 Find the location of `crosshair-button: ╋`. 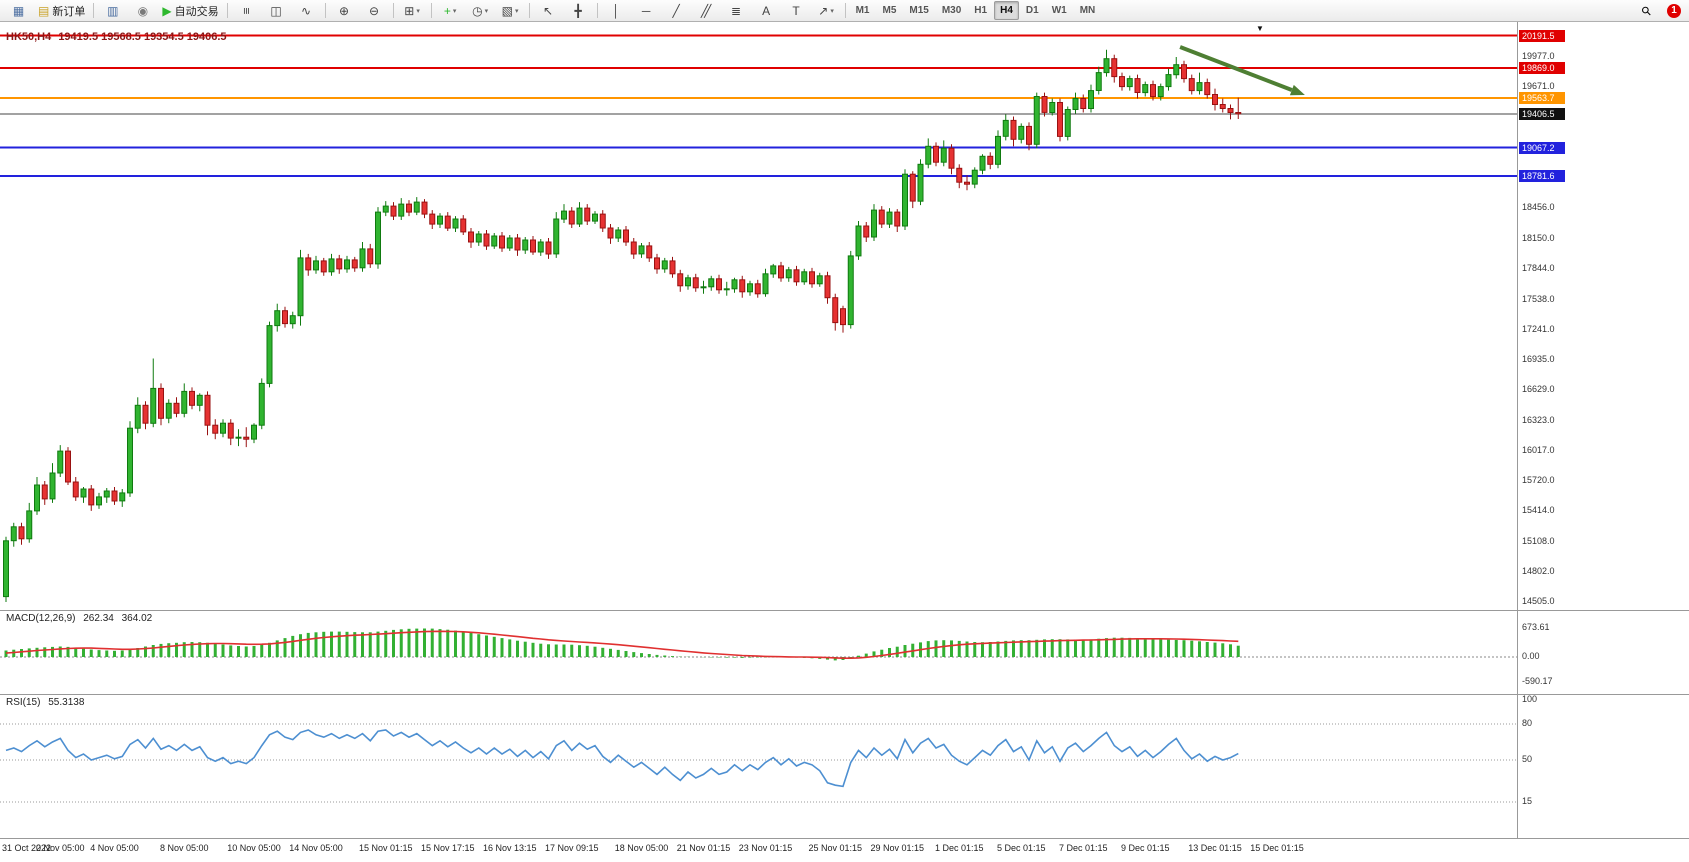

crosshair-button: ╋ is located at coordinates (578, 10).